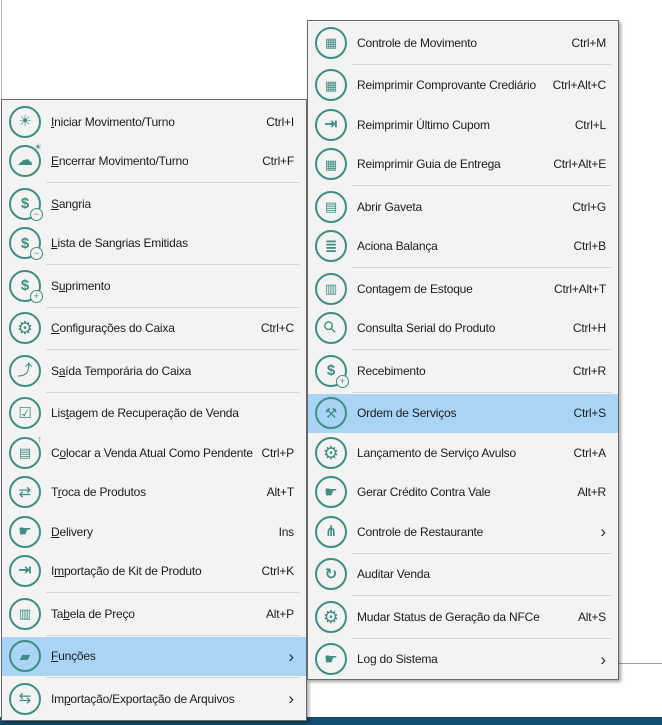 This screenshot has width=662, height=725. Describe the element at coordinates (25, 656) in the screenshot. I see `folder-functions-icon: ▰` at that location.